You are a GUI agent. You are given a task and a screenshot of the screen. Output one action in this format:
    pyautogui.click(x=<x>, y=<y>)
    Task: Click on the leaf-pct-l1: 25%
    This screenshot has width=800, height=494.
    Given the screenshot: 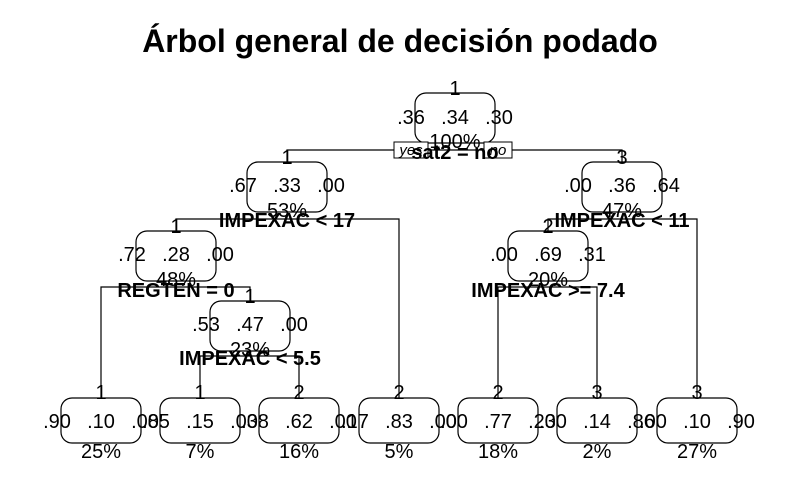 What is the action you would take?
    pyautogui.click(x=101, y=452)
    